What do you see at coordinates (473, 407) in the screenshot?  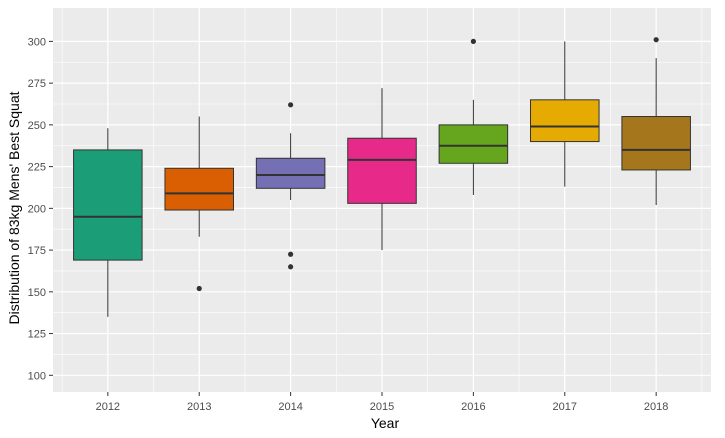 I see `x-tick-label: 2016` at bounding box center [473, 407].